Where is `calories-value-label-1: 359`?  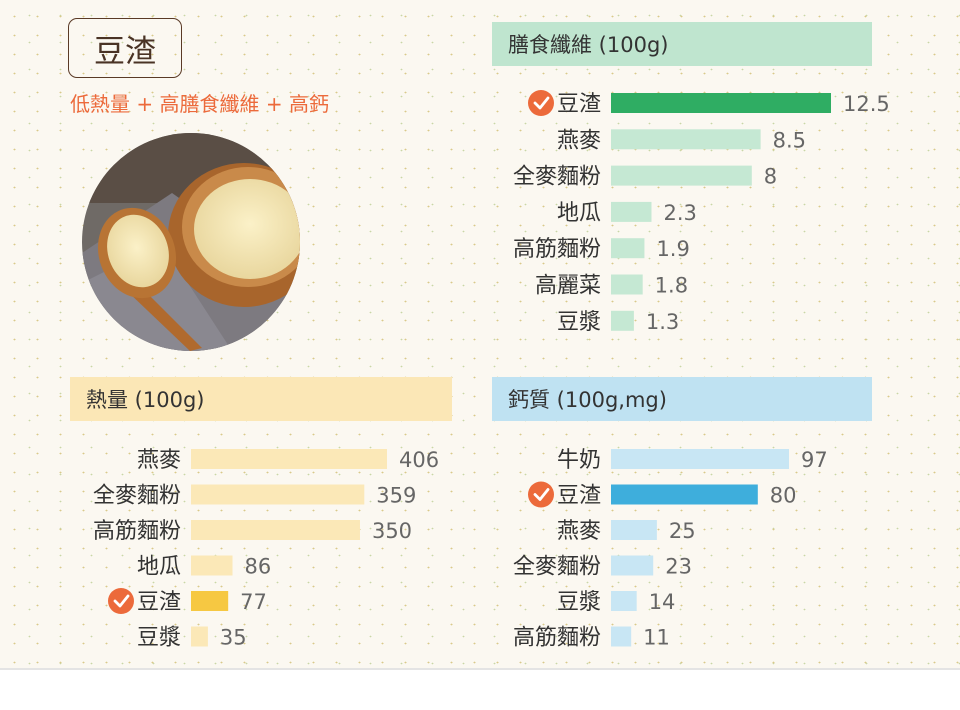
calories-value-label-1: 359 is located at coordinates (396, 496).